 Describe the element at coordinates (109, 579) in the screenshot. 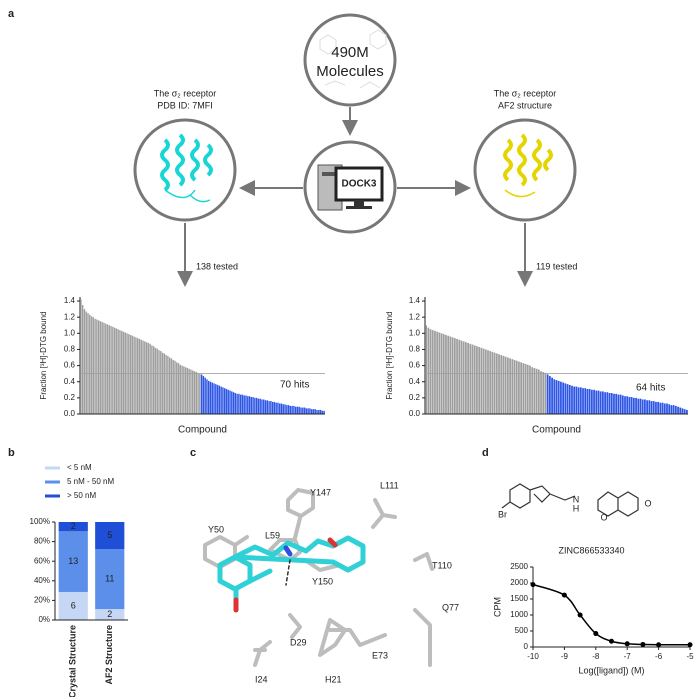

I see `segment-count: 11` at that location.